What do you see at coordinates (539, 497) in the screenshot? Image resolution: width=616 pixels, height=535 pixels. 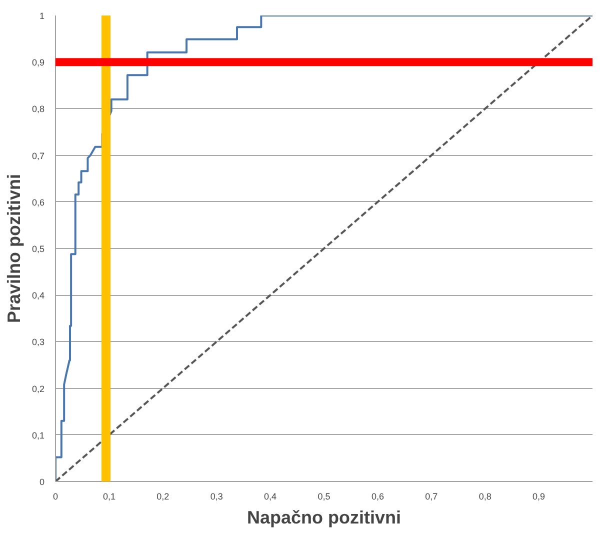 I see `x-tick-label: 0,9` at bounding box center [539, 497].